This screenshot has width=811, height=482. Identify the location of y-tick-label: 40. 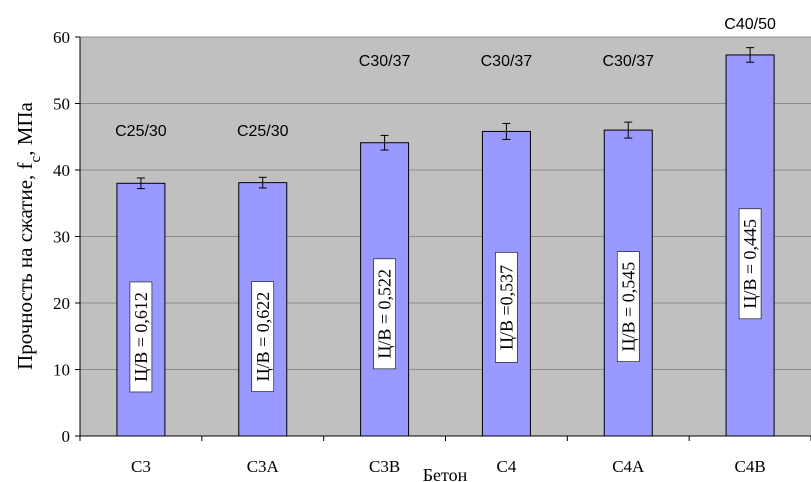
(61, 170).